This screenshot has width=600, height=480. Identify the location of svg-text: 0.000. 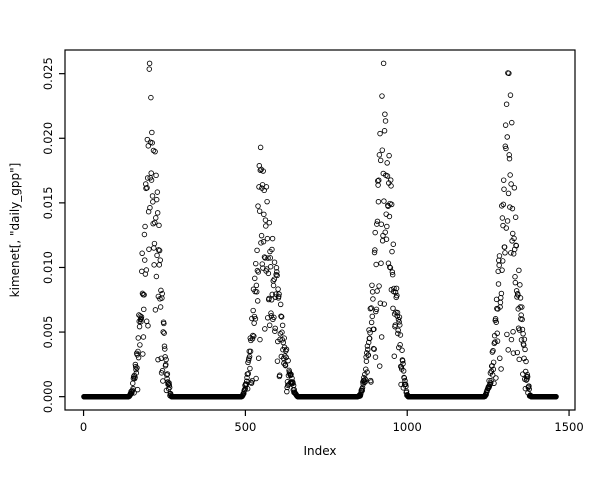
(48, 396).